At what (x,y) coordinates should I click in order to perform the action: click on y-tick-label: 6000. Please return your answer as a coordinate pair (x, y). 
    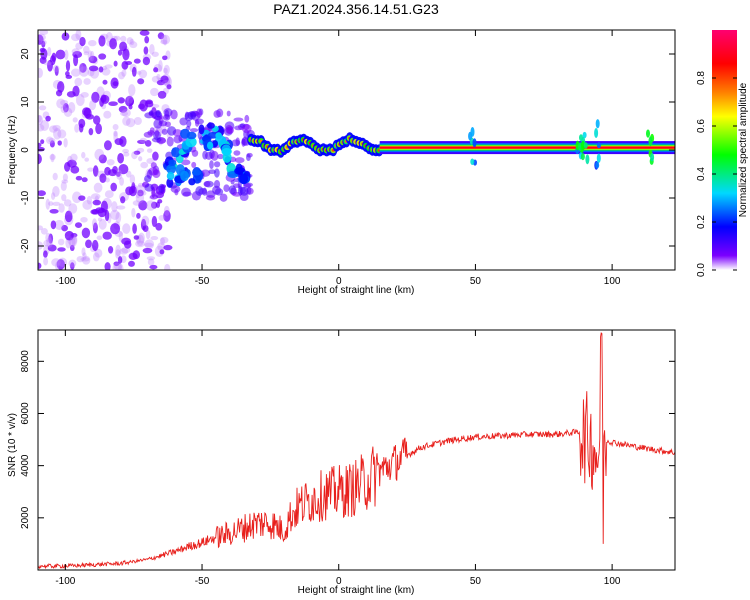
    Looking at the image, I should click on (25, 413).